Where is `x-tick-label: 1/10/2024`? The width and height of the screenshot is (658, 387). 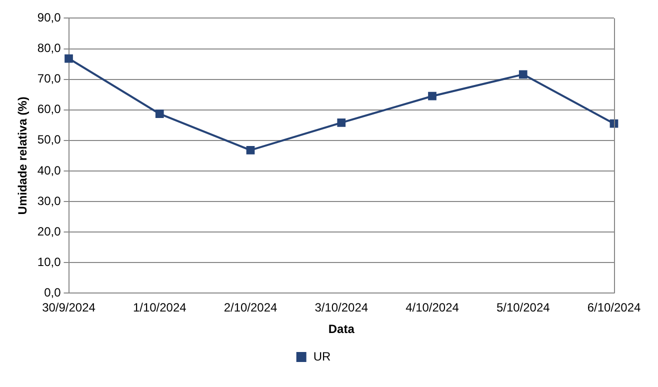 x-tick-label: 1/10/2024 is located at coordinates (159, 307).